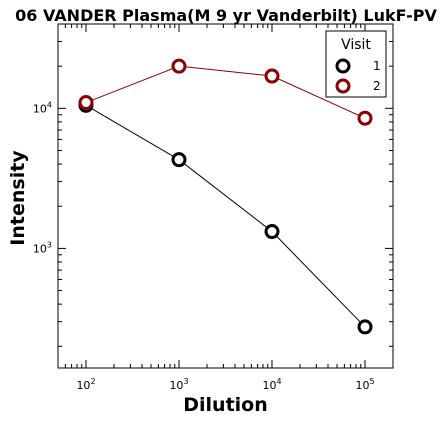 Image resolution: width=445 pixels, height=422 pixels. I want to click on x-tick-label: 10⁴, so click(271, 384).